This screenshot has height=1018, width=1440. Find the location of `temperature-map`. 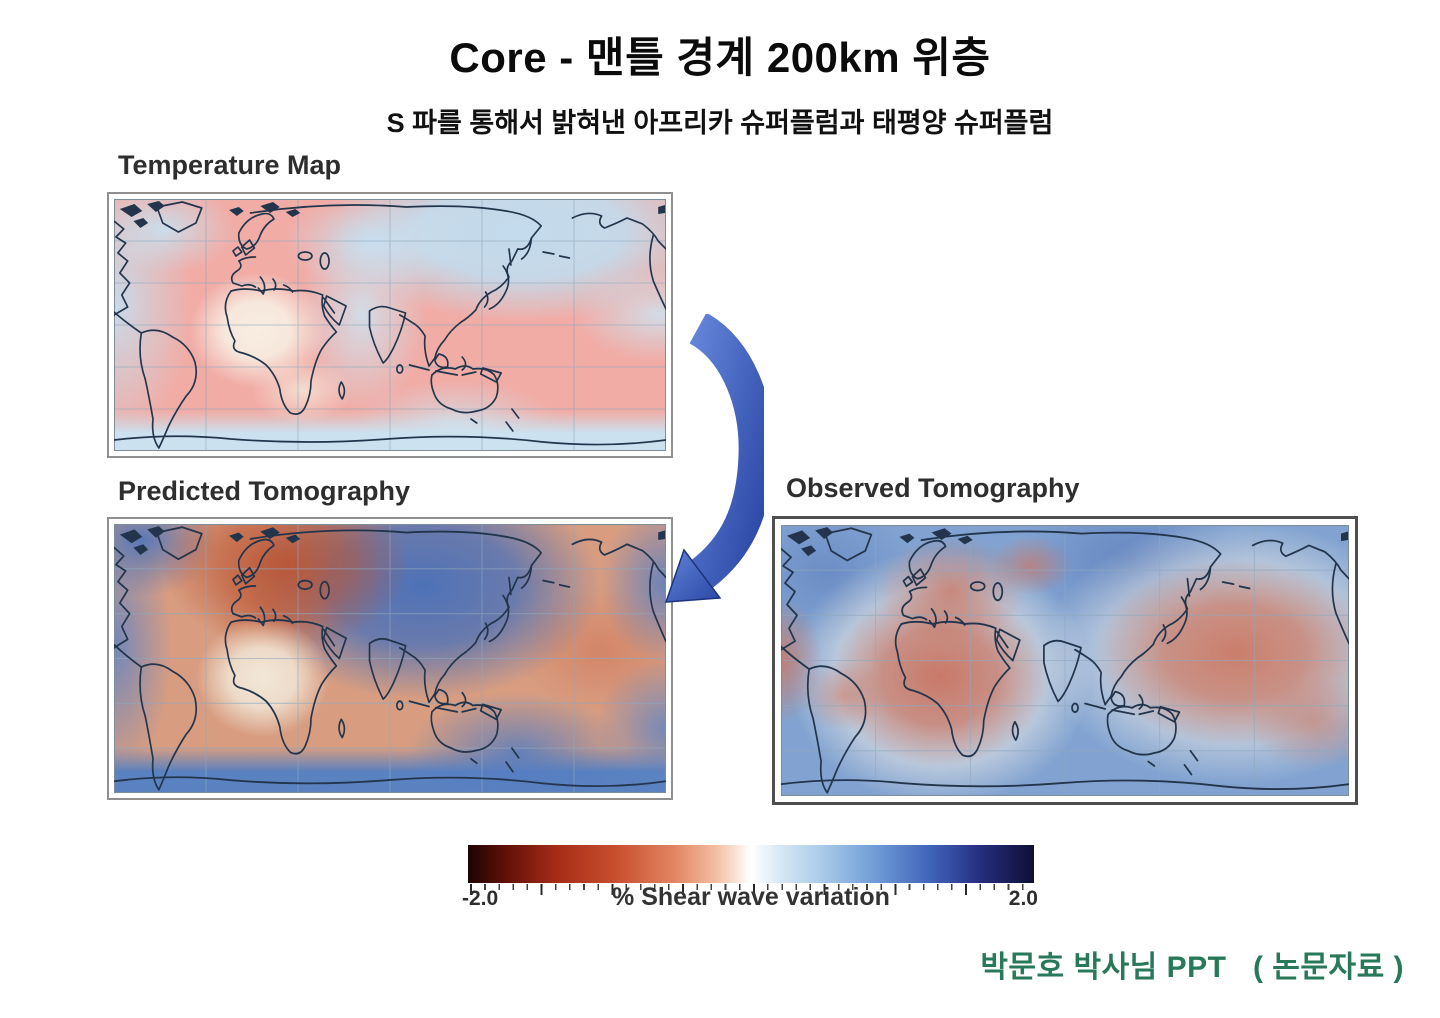

temperature-map is located at coordinates (390, 325).